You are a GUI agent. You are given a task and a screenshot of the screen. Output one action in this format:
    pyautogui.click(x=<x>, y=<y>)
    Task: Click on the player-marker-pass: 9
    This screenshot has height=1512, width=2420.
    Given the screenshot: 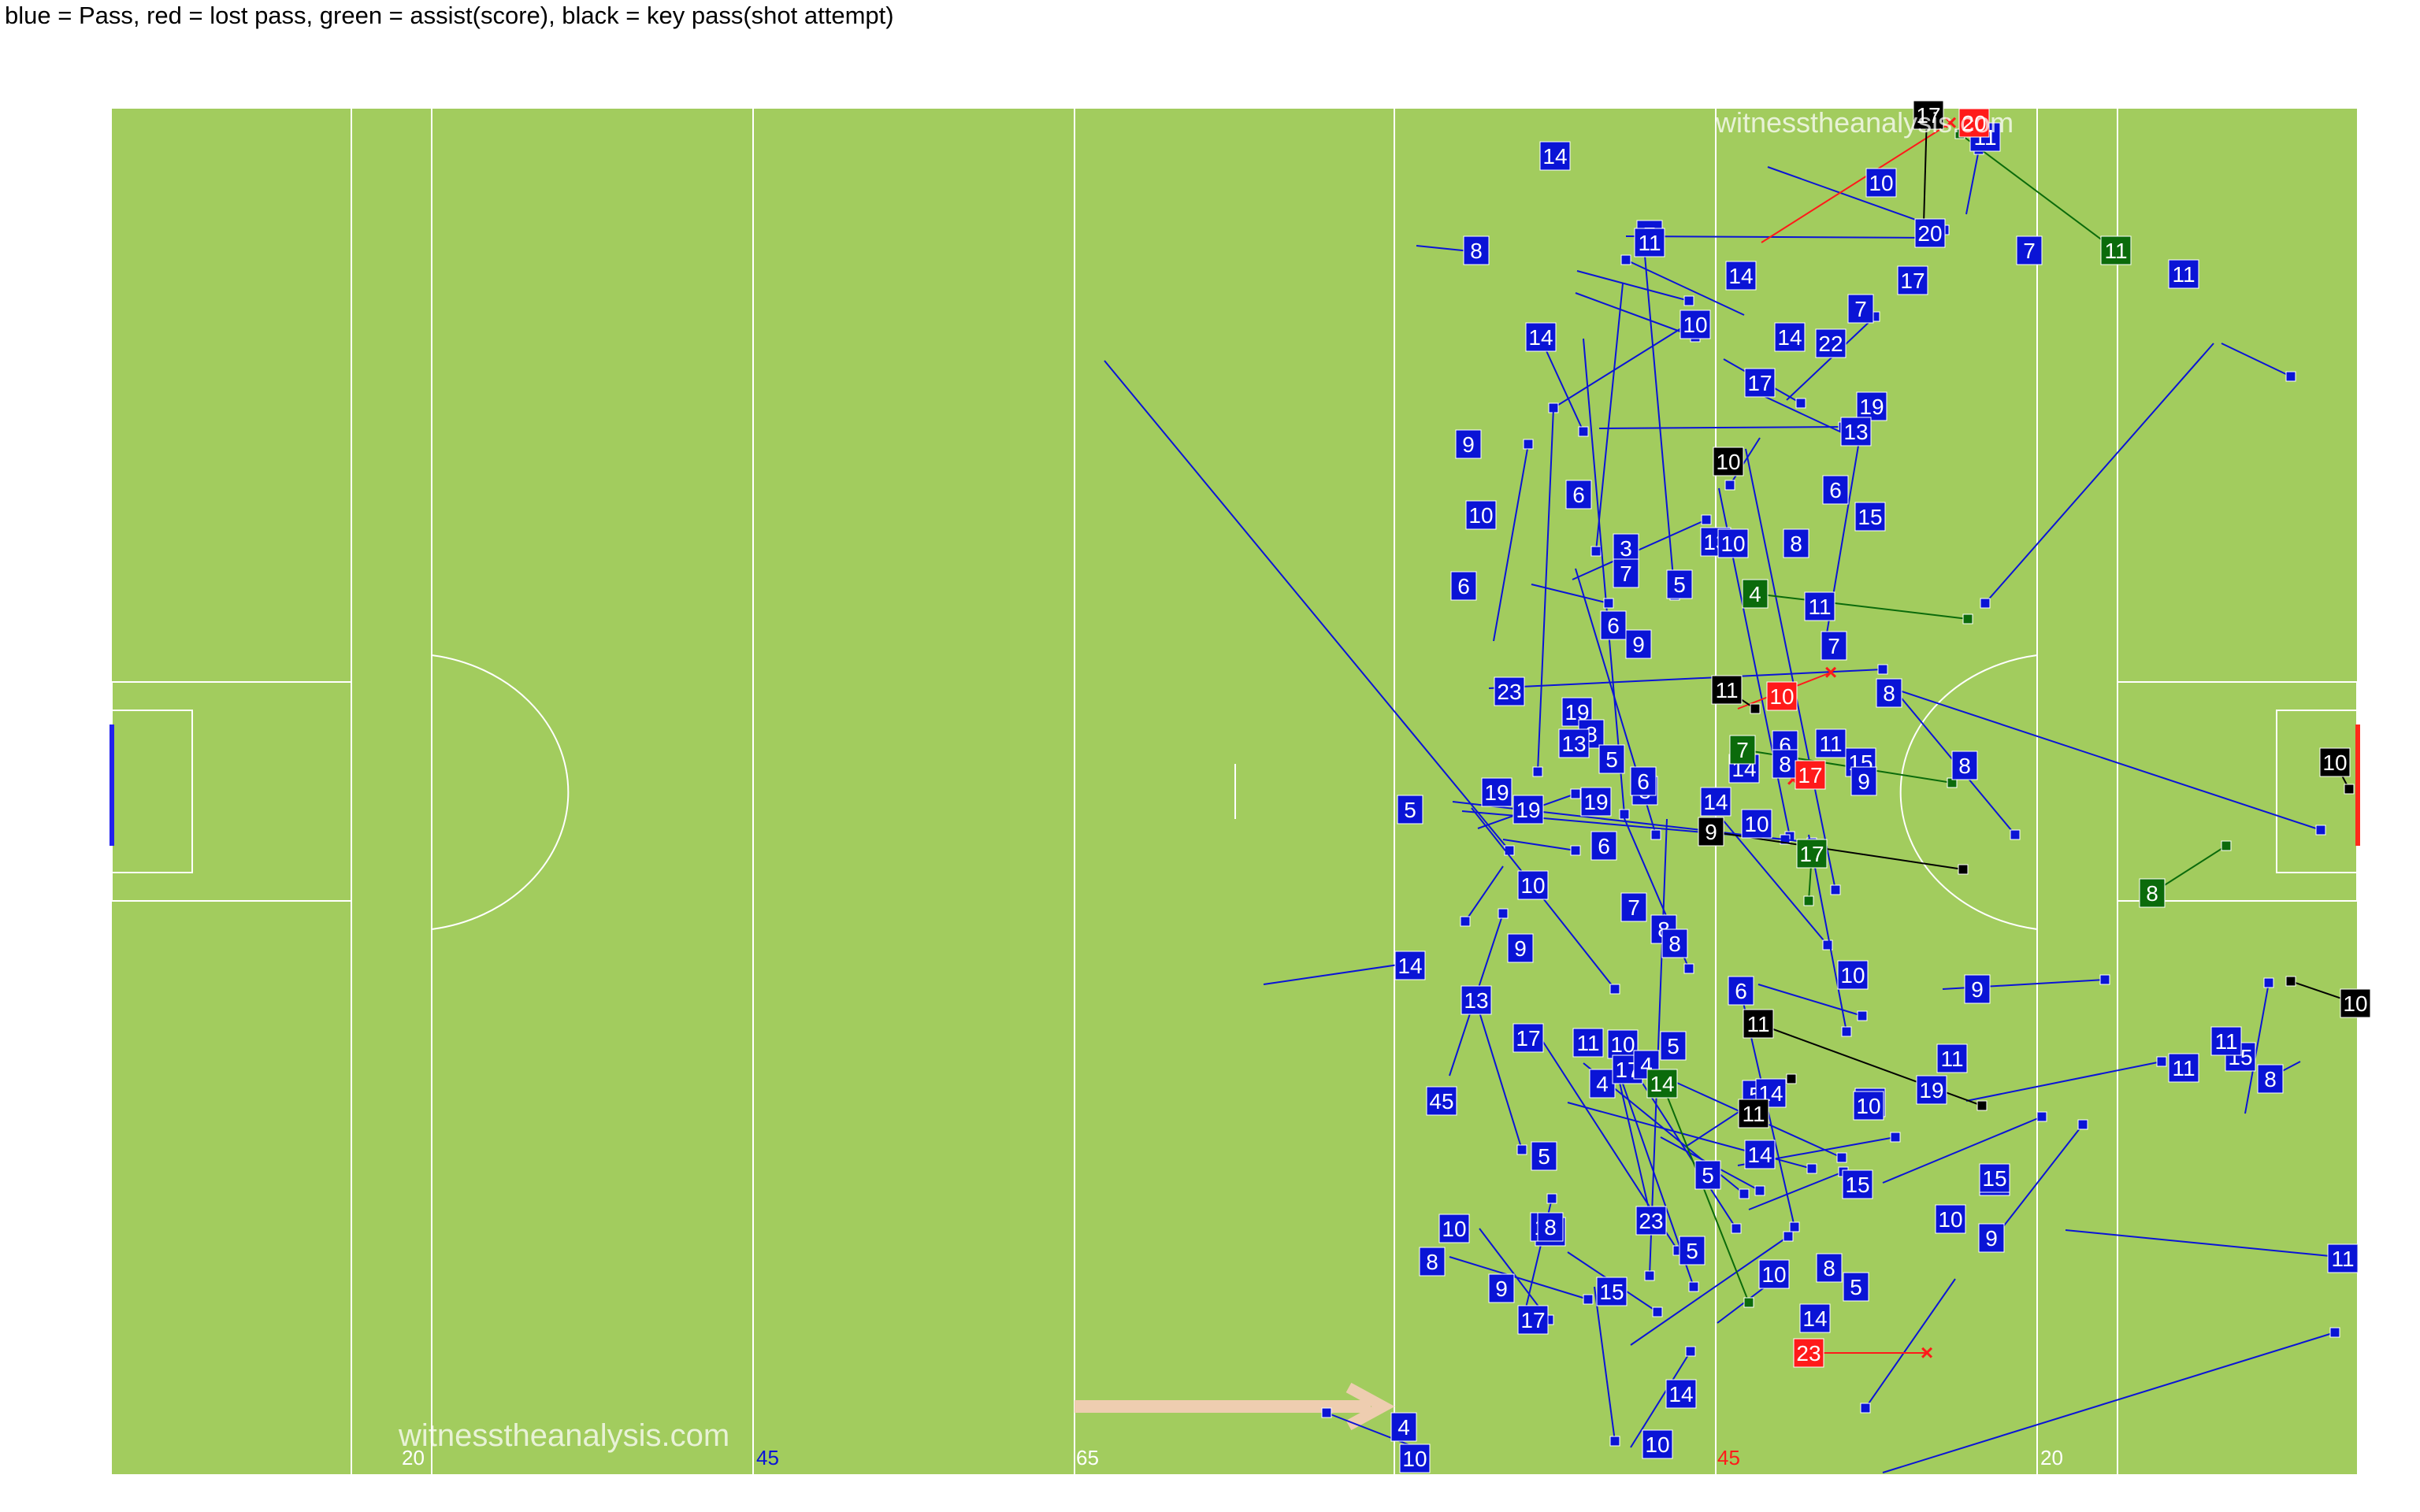 What is the action you would take?
    pyautogui.click(x=1520, y=948)
    